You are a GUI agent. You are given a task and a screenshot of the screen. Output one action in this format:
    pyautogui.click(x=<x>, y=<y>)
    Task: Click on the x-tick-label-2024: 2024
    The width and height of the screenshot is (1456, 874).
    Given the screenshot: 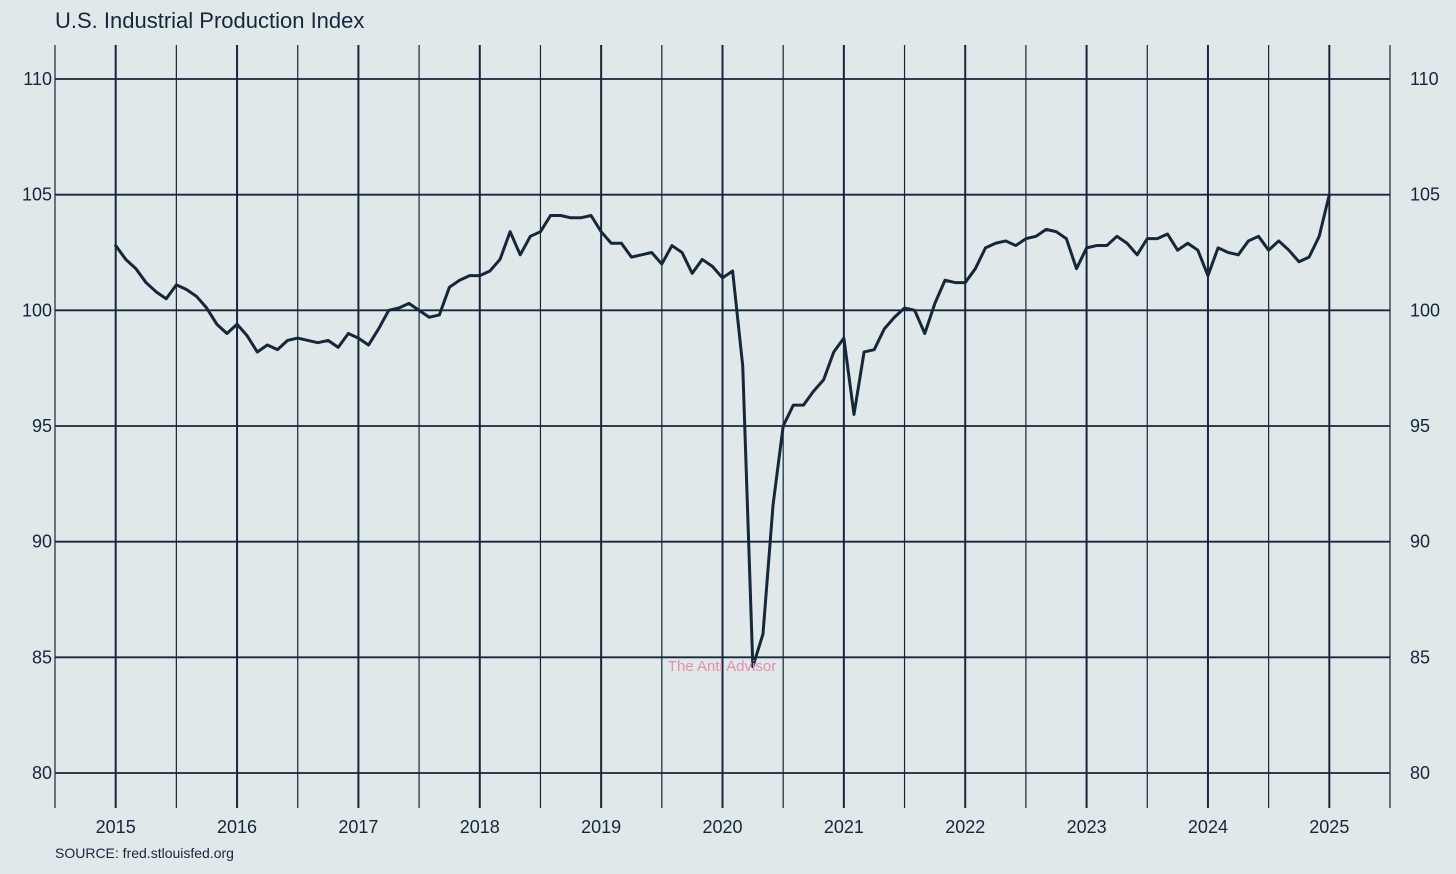 What is the action you would take?
    pyautogui.click(x=1208, y=827)
    